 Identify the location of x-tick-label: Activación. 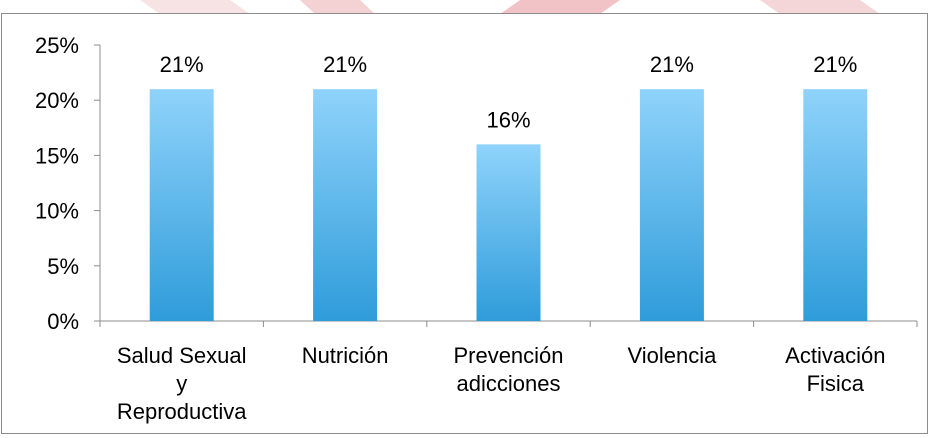
(835, 355).